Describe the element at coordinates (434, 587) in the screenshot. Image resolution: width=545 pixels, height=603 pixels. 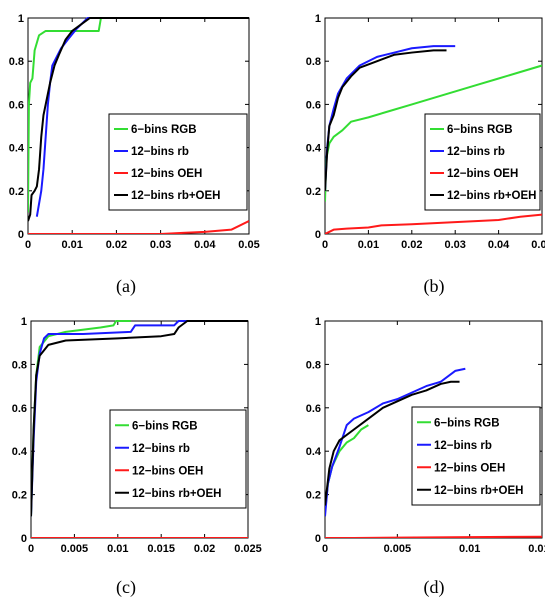
I see `panel-caption: (d)` at that location.